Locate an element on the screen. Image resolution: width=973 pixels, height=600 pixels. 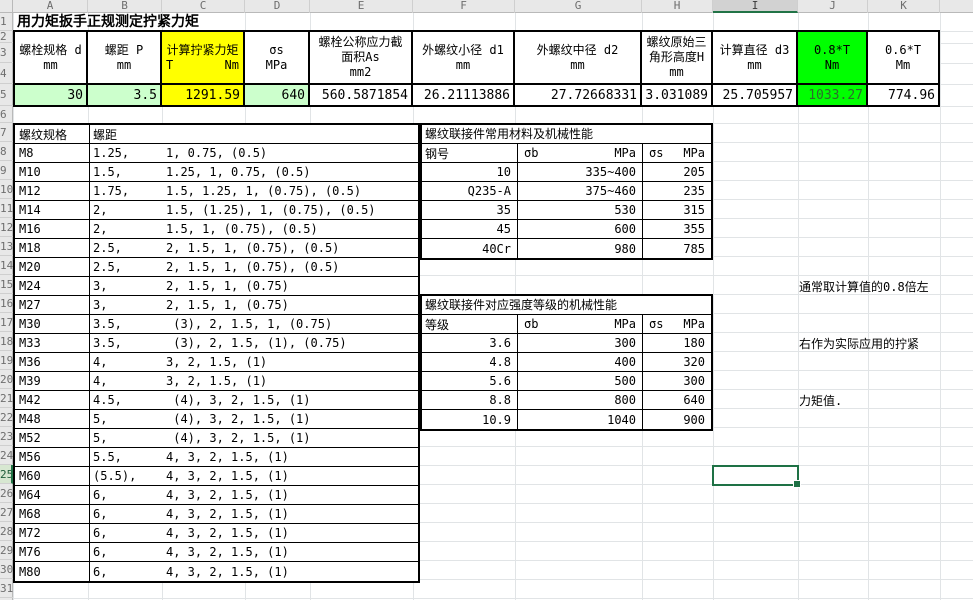
thread-spec-cell: M68 is located at coordinates (52, 514).